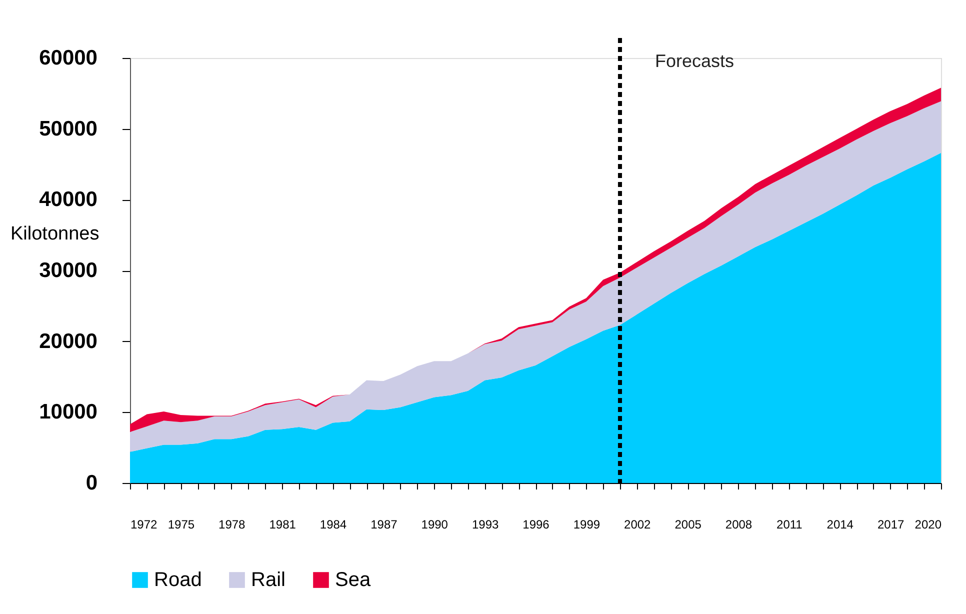 Image resolution: width=966 pixels, height=614 pixels. I want to click on x-tick-label: 1975, so click(181, 525).